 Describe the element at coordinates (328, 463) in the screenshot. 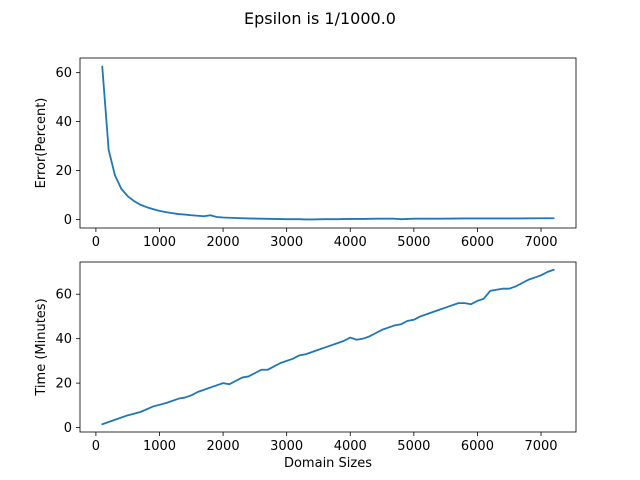

I see `x-axis-label-2: Domain Sizes` at that location.